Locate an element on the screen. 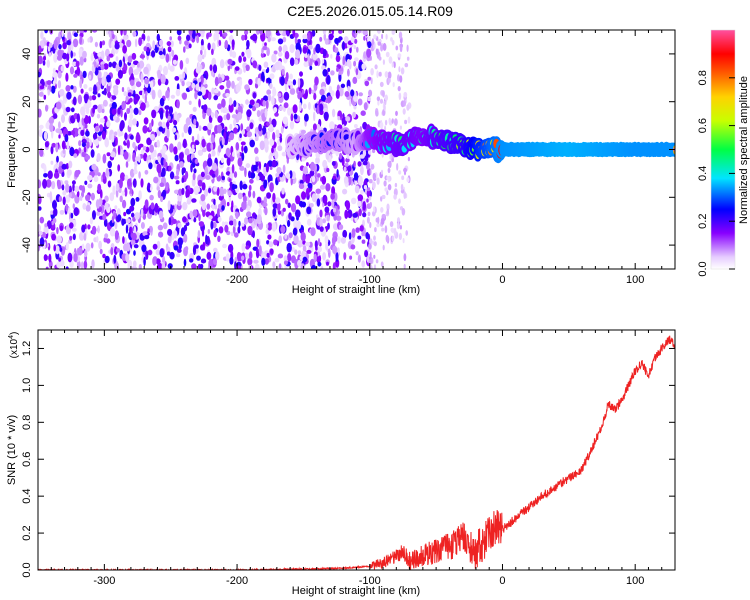  snr-xtick-label: -200 is located at coordinates (237, 581).